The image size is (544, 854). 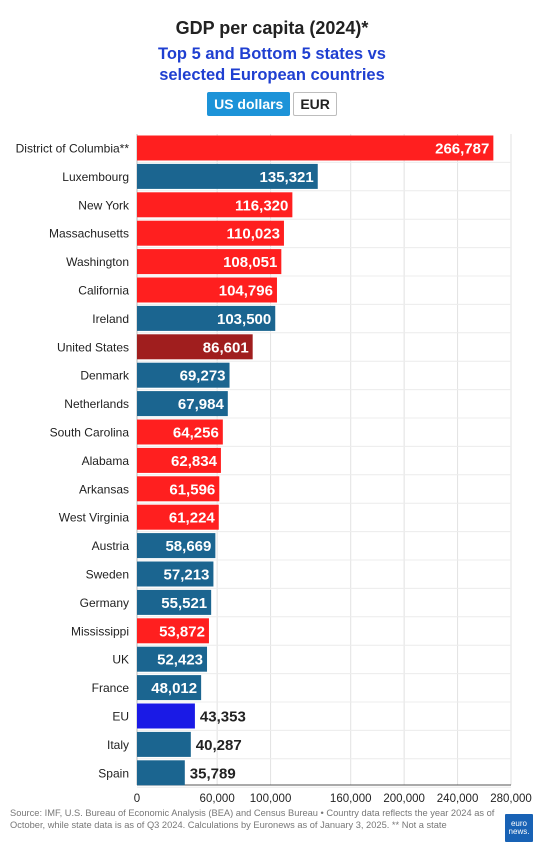 What do you see at coordinates (95, 177) in the screenshot?
I see `category-label: Luxembourg` at bounding box center [95, 177].